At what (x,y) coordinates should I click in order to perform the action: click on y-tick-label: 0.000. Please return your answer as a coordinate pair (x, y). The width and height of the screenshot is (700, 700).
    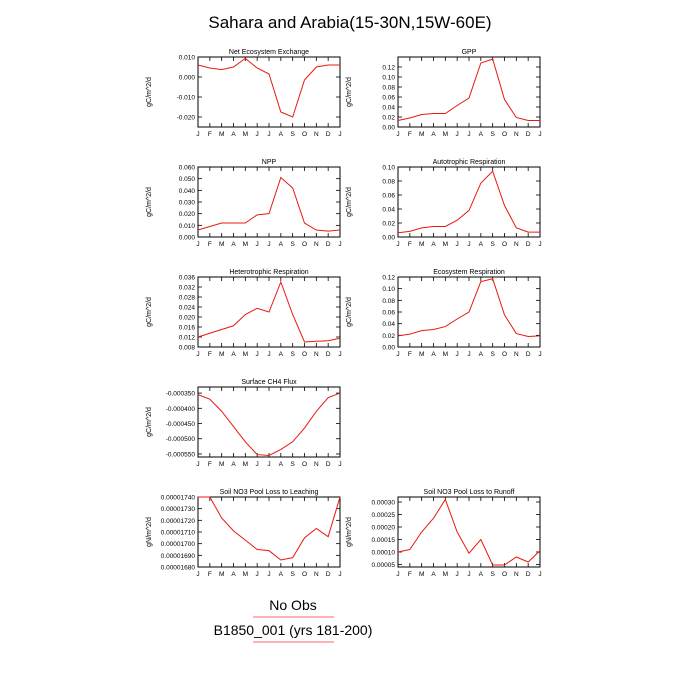
    Looking at the image, I should click on (187, 78).